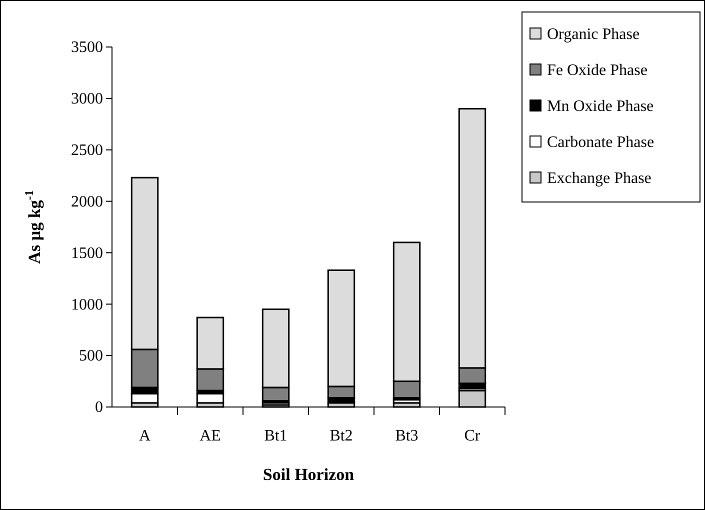  What do you see at coordinates (593, 34) in the screenshot?
I see `legend-label: Organic Phase` at bounding box center [593, 34].